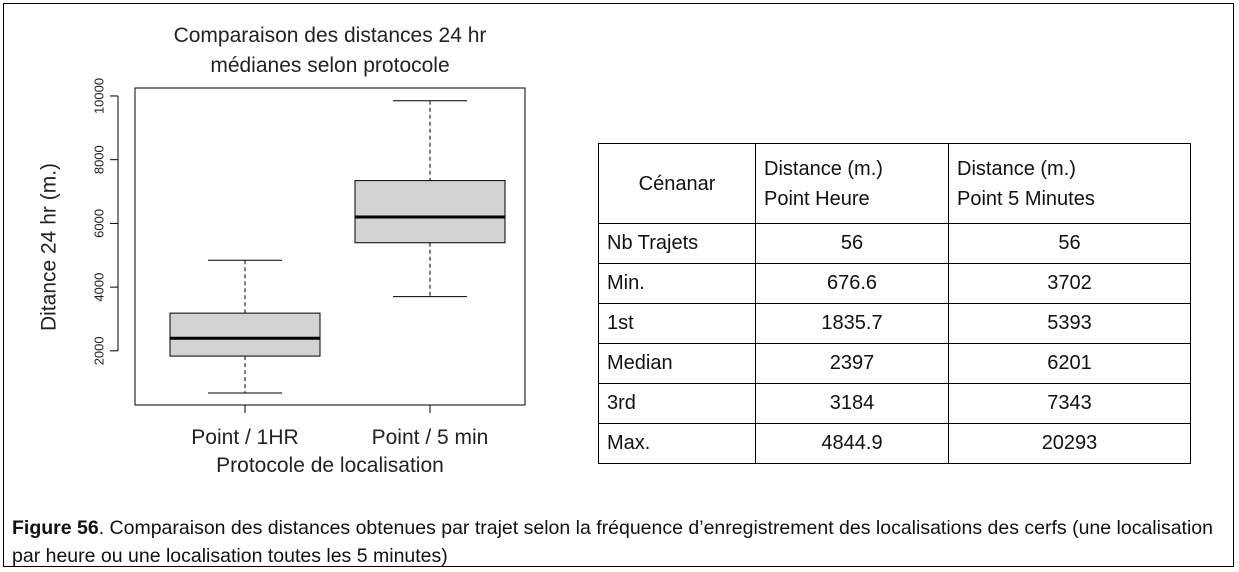 This screenshot has height=572, width=1239. I want to click on table-cell: 4844.9, so click(852, 443).